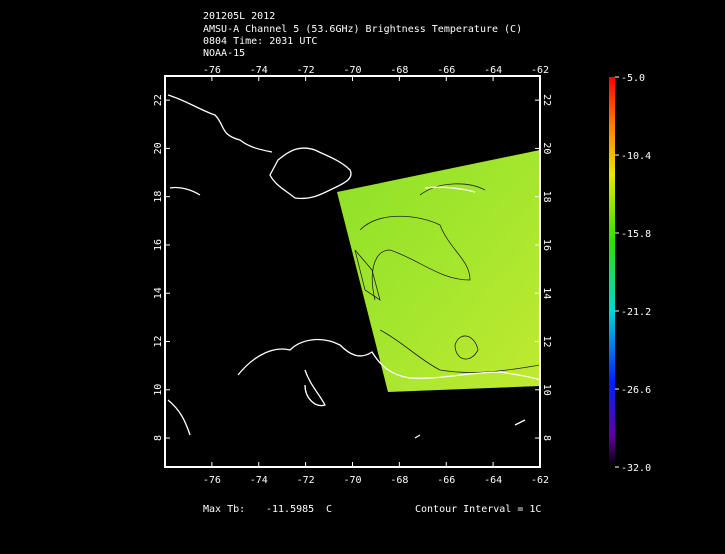 This screenshot has height=554, width=725. What do you see at coordinates (224, 509) in the screenshot?
I see `footer-label: Max Tb:` at bounding box center [224, 509].